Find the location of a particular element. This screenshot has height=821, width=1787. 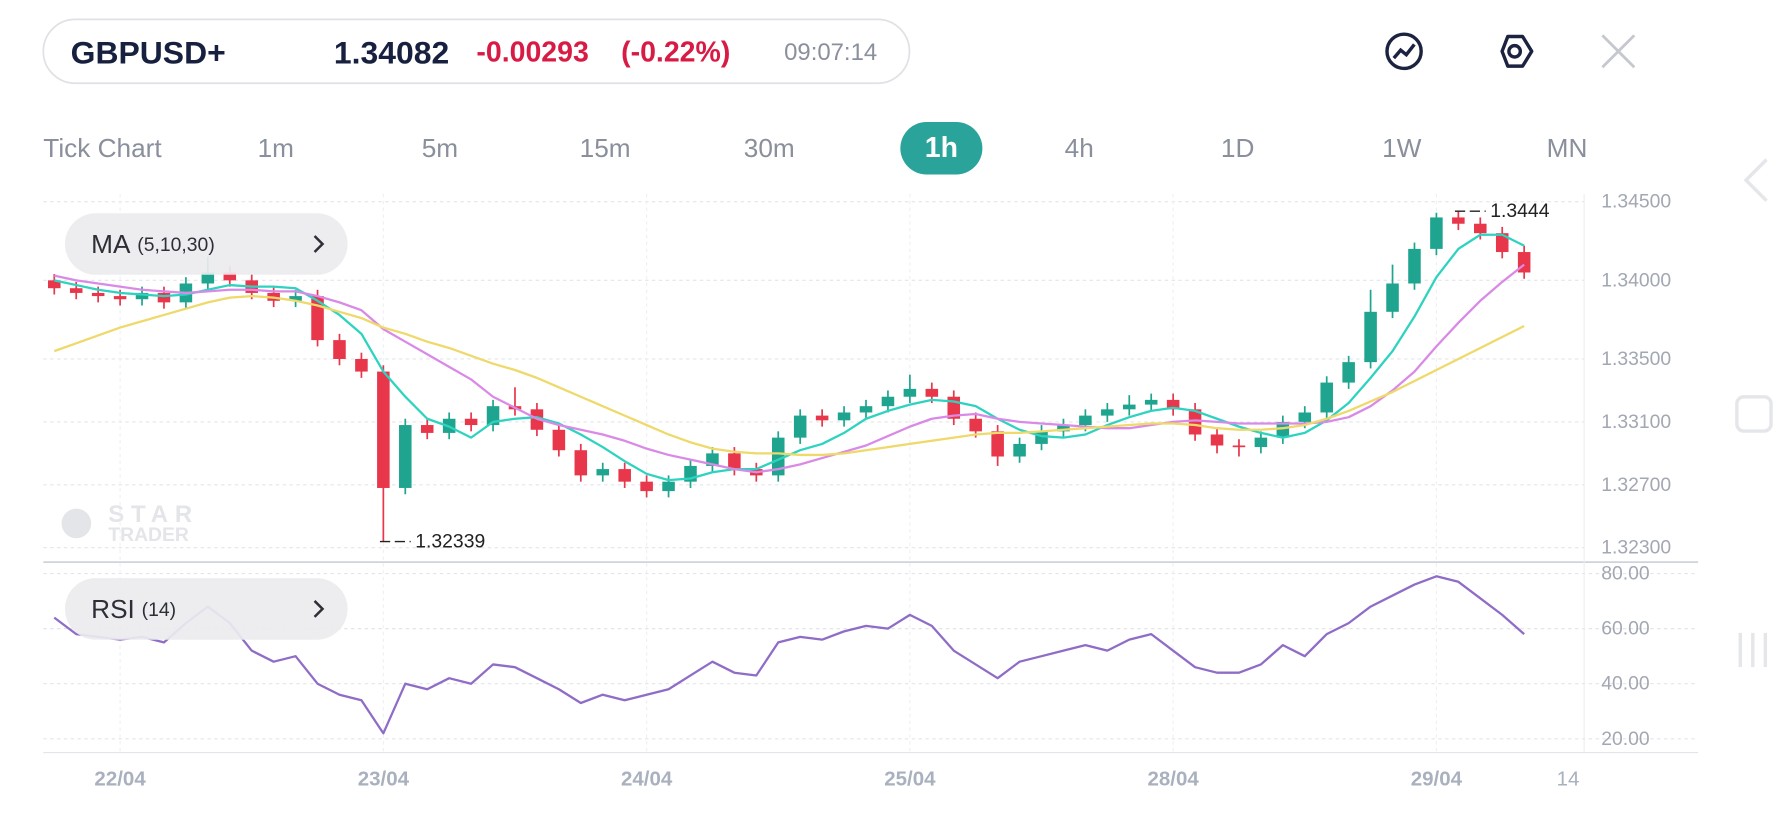

active-tab is located at coordinates (941, 148).